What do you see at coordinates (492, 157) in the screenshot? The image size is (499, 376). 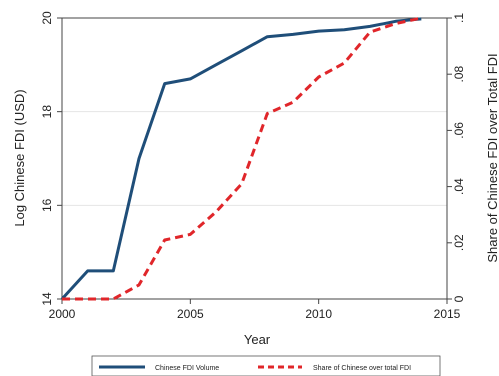 I see `y-axis-right-title: Share of Chinese FDI over Total FDI` at bounding box center [492, 157].